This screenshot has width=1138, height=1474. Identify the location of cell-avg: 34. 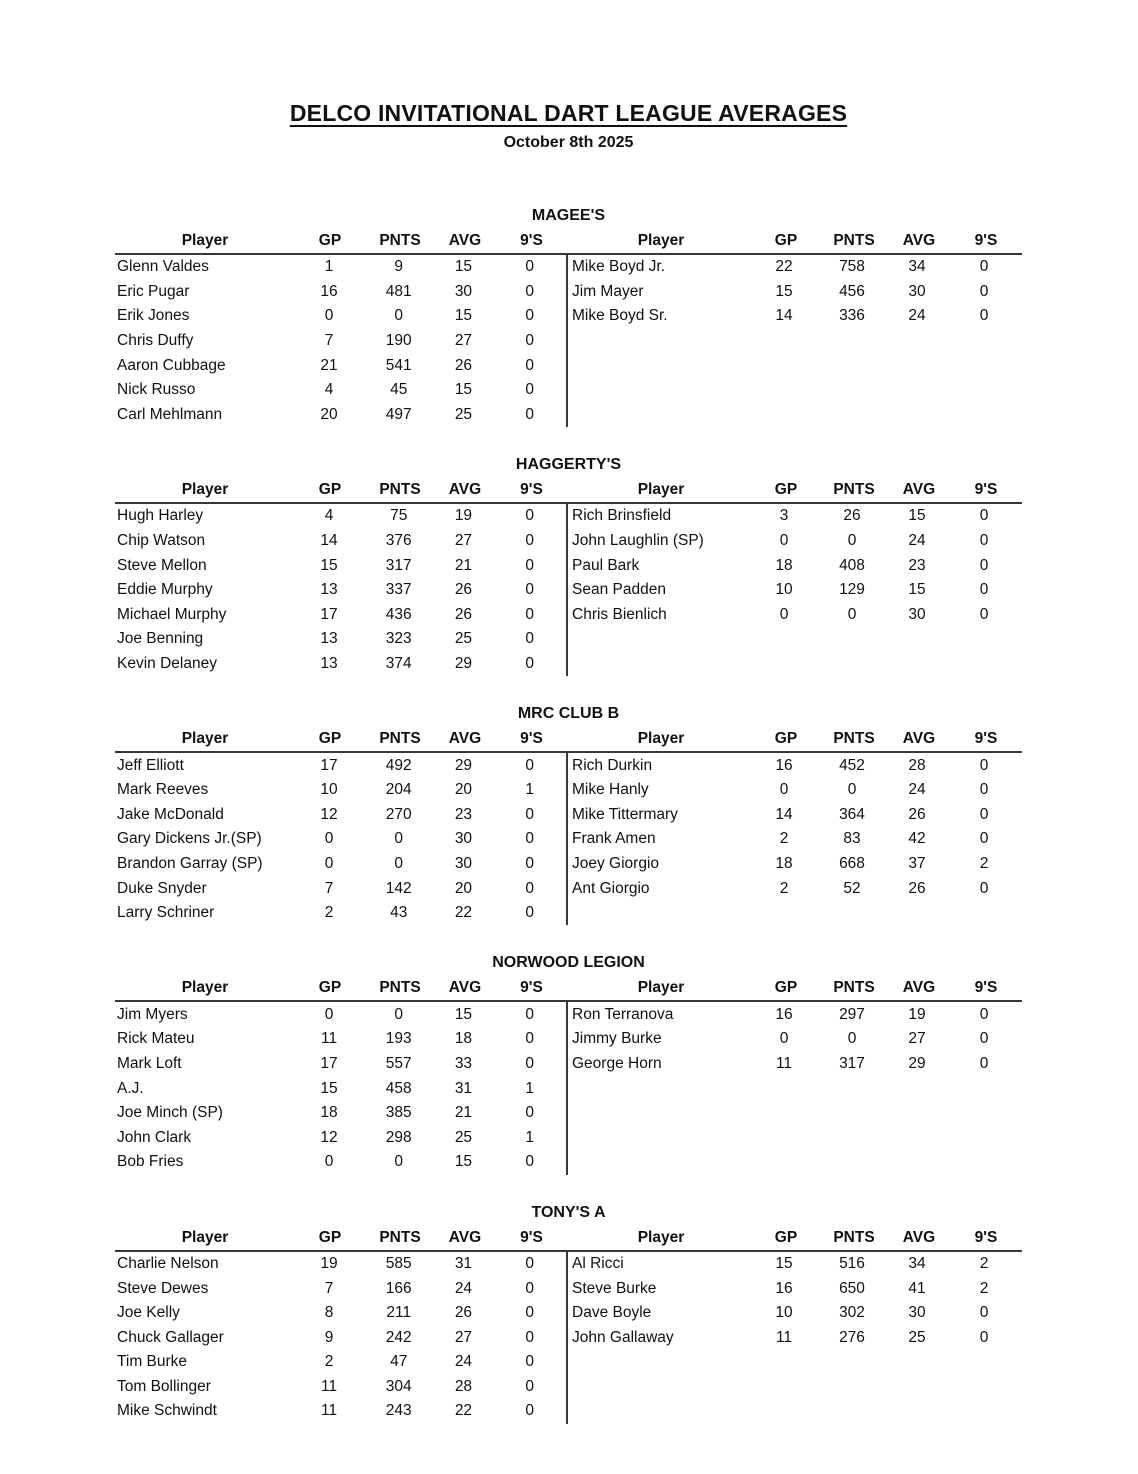
(917, 267).